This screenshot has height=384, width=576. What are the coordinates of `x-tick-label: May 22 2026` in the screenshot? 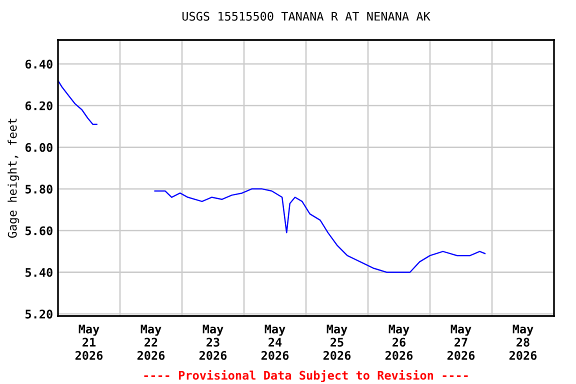 It's located at (151, 342).